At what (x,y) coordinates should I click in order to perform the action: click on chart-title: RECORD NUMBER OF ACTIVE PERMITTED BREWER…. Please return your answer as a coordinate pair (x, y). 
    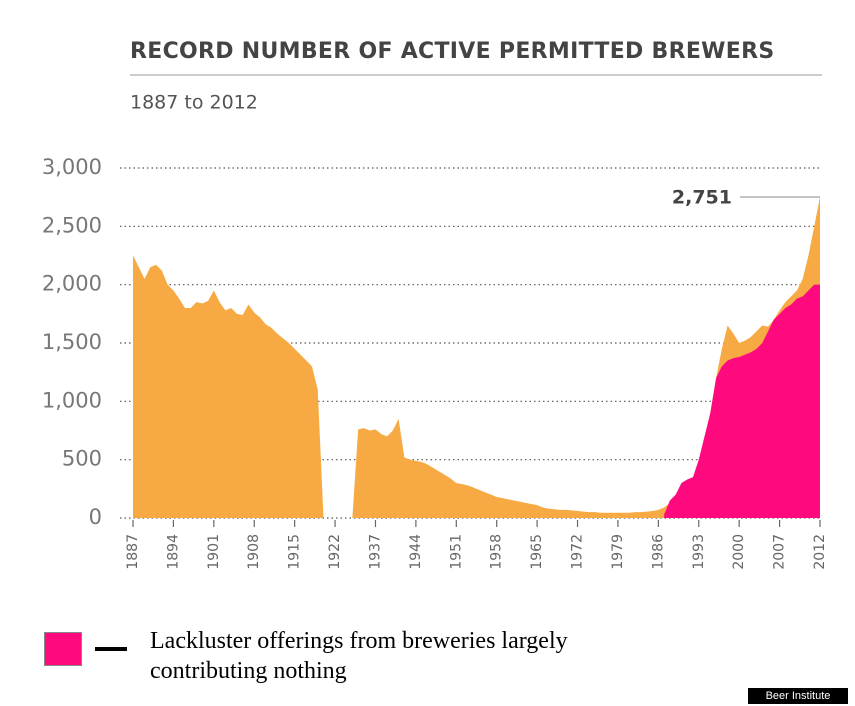
    Looking at the image, I should click on (452, 51).